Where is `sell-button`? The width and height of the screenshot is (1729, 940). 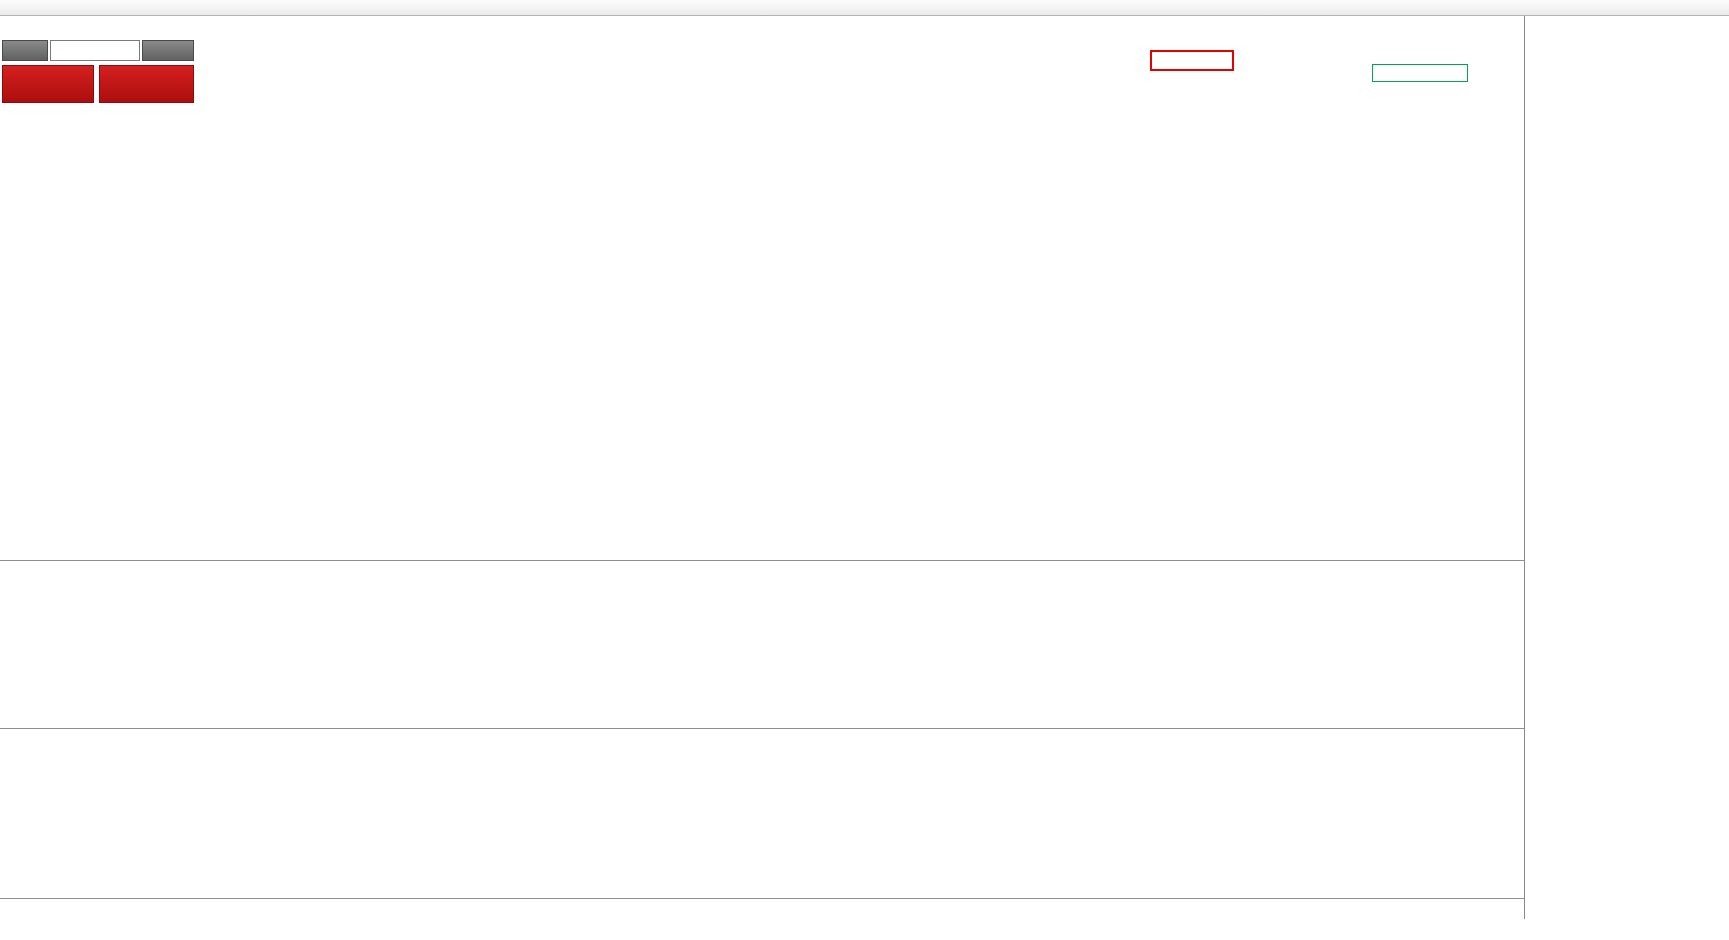
sell-button is located at coordinates (25, 50).